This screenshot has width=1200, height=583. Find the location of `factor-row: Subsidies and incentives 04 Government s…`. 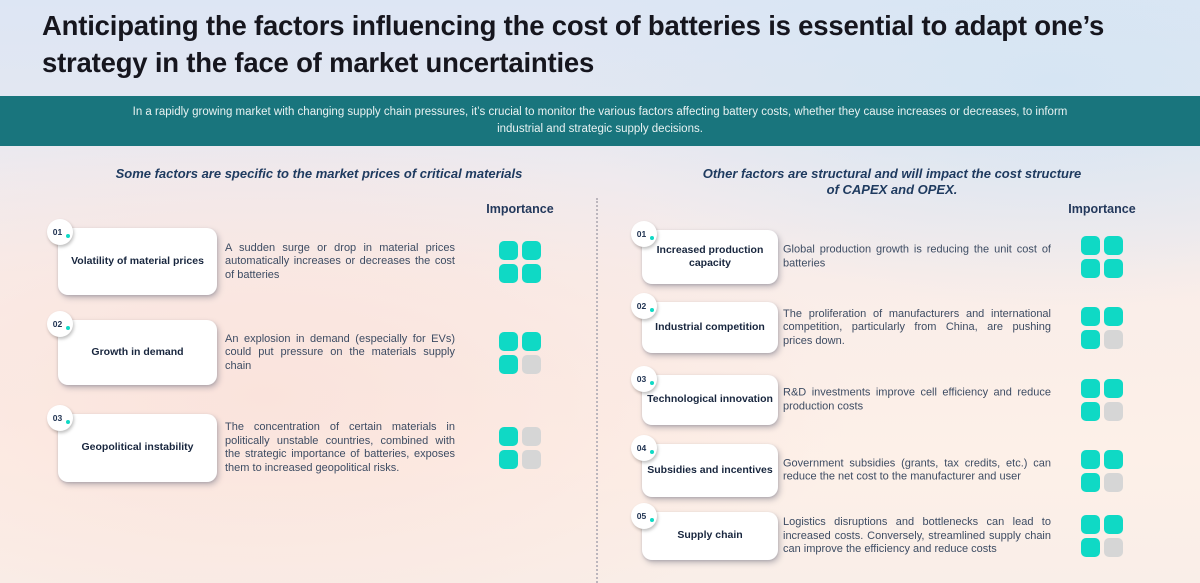

factor-row: Subsidies and incentives 04 Government s… is located at coordinates (896, 466).